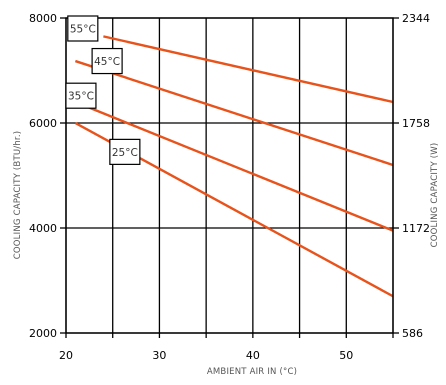 The image size is (446, 385). I want to click on x-tick-label: 50, so click(346, 355).